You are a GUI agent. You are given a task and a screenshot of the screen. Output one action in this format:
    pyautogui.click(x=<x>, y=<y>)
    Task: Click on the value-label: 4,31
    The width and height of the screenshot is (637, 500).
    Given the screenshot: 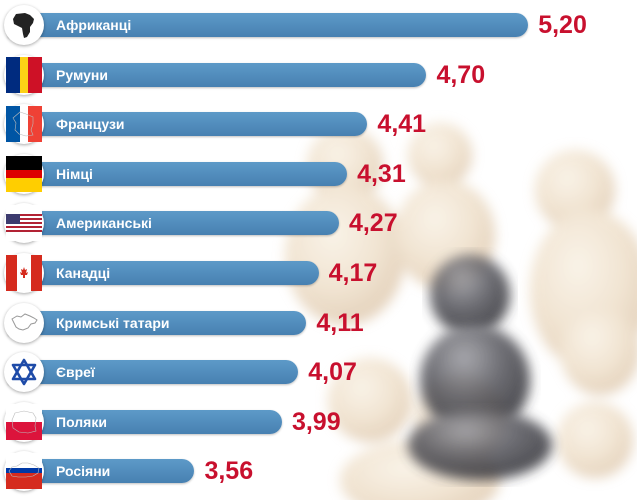 What is the action you would take?
    pyautogui.click(x=381, y=173)
    